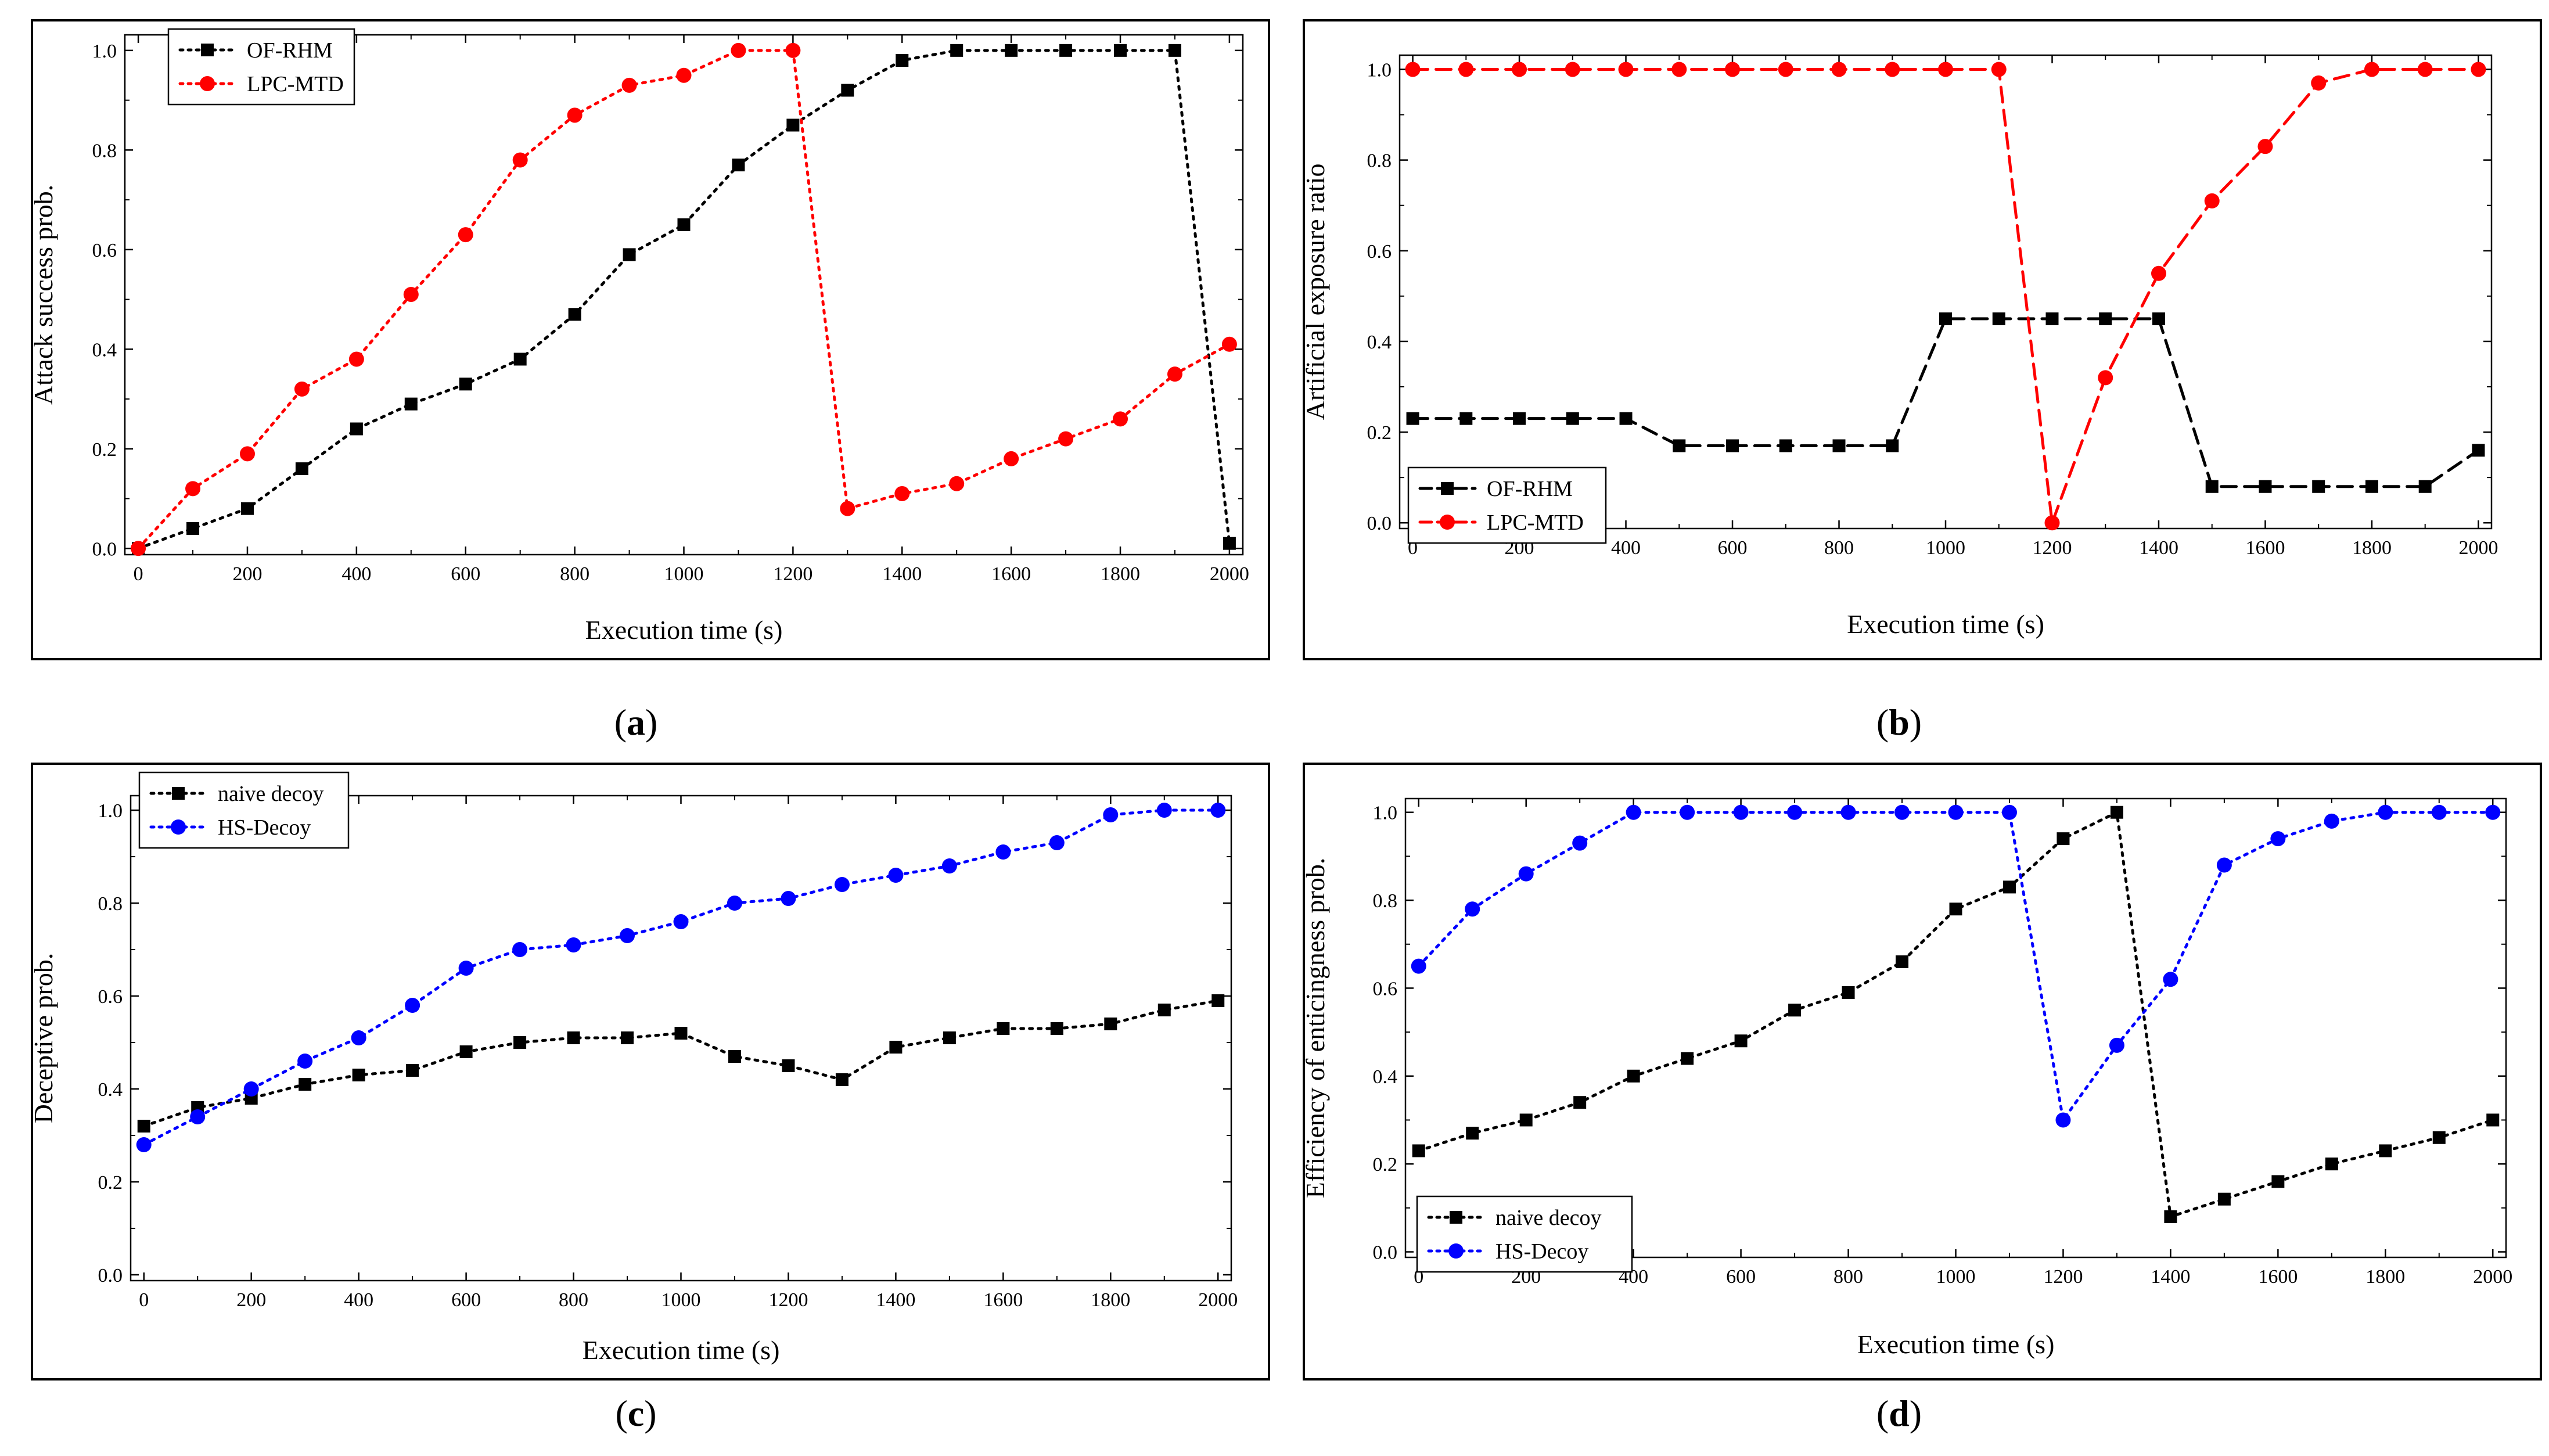  Describe the element at coordinates (2278, 1277) in the screenshot. I see `x-tick-label: 1600` at that location.